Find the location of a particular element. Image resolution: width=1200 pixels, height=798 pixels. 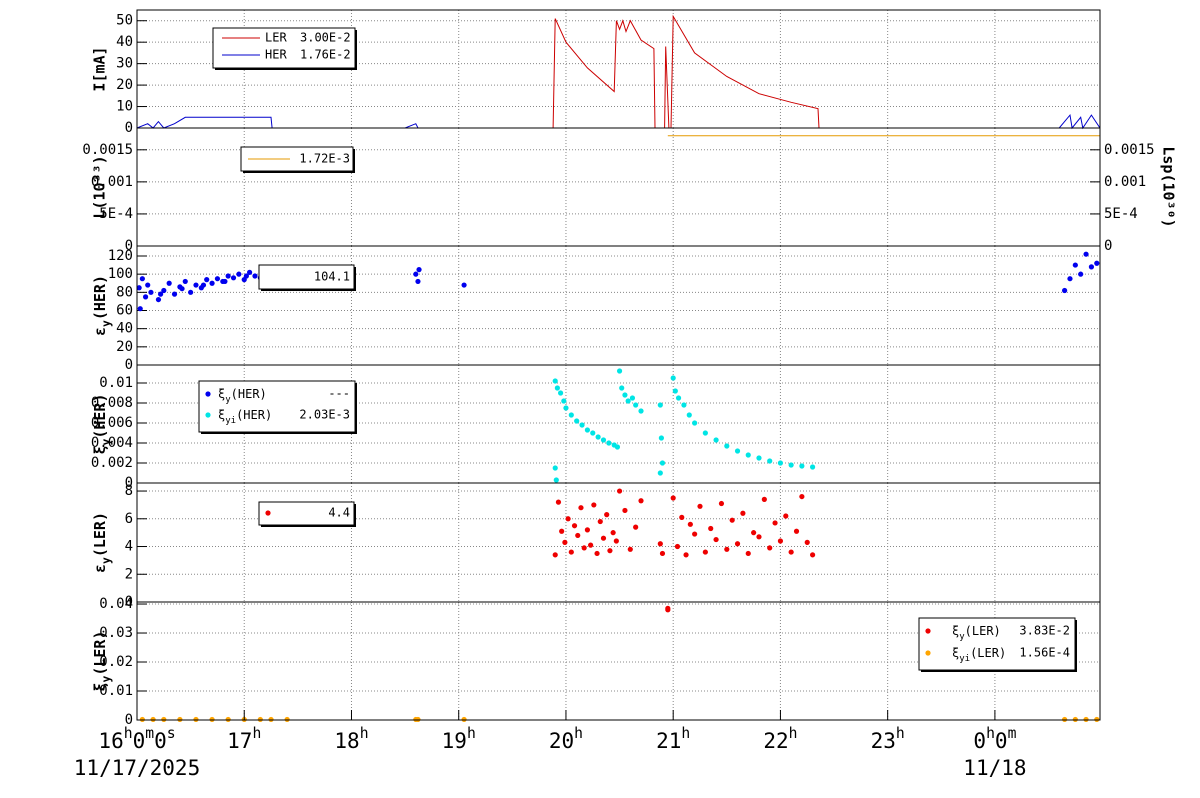

y-tick-label: 30 is located at coordinates (124, 64).